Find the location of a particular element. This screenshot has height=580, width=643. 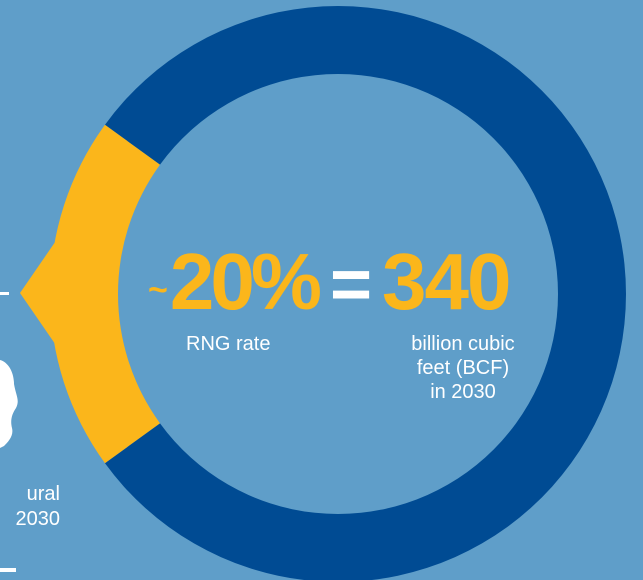

bcf-label-line-3: in 2030 is located at coordinates (463, 392).